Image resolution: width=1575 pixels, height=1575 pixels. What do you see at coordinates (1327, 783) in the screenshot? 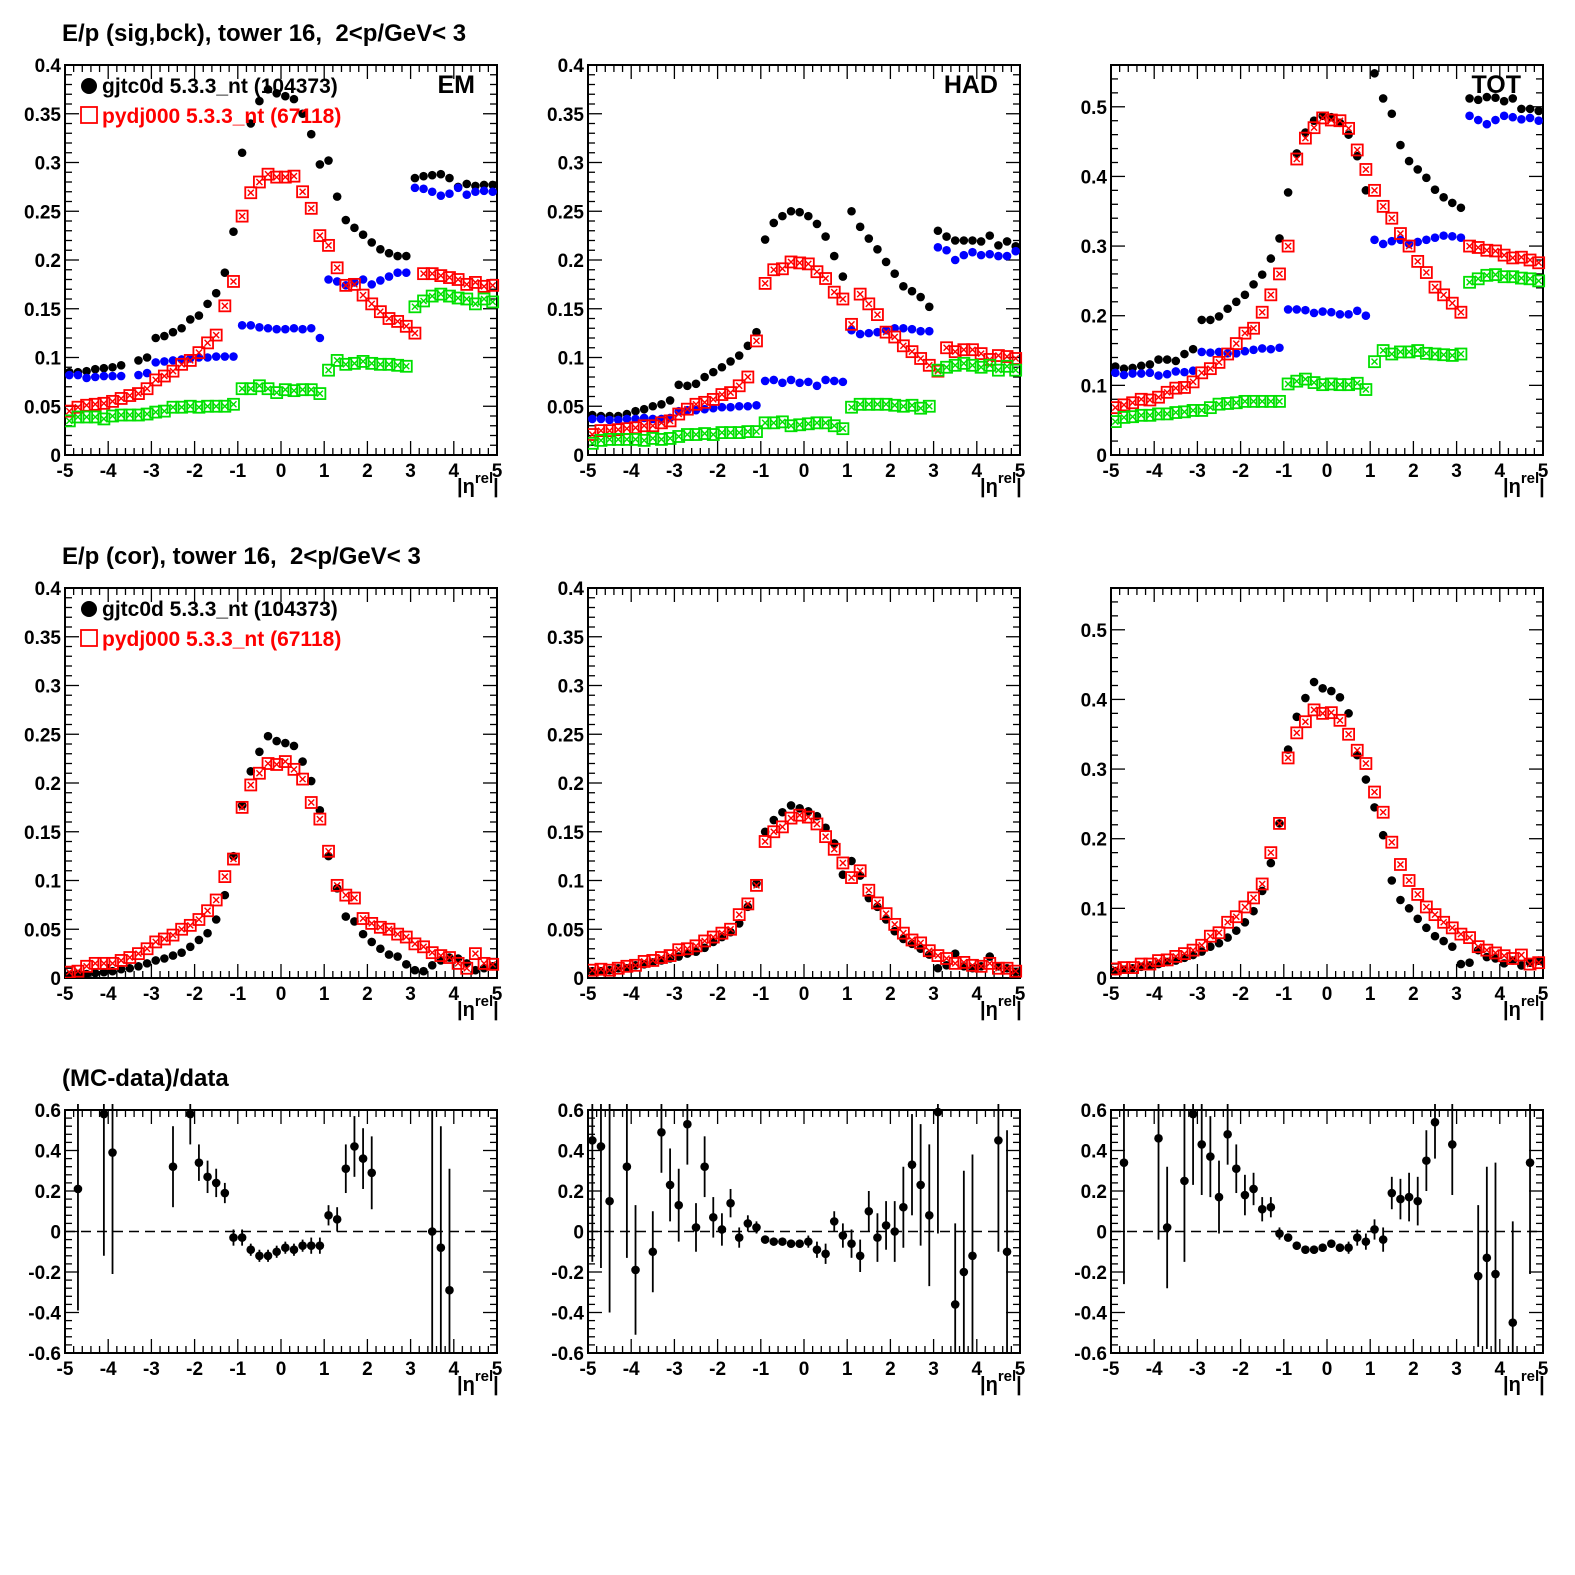
I see `plot-frame` at bounding box center [1327, 783].